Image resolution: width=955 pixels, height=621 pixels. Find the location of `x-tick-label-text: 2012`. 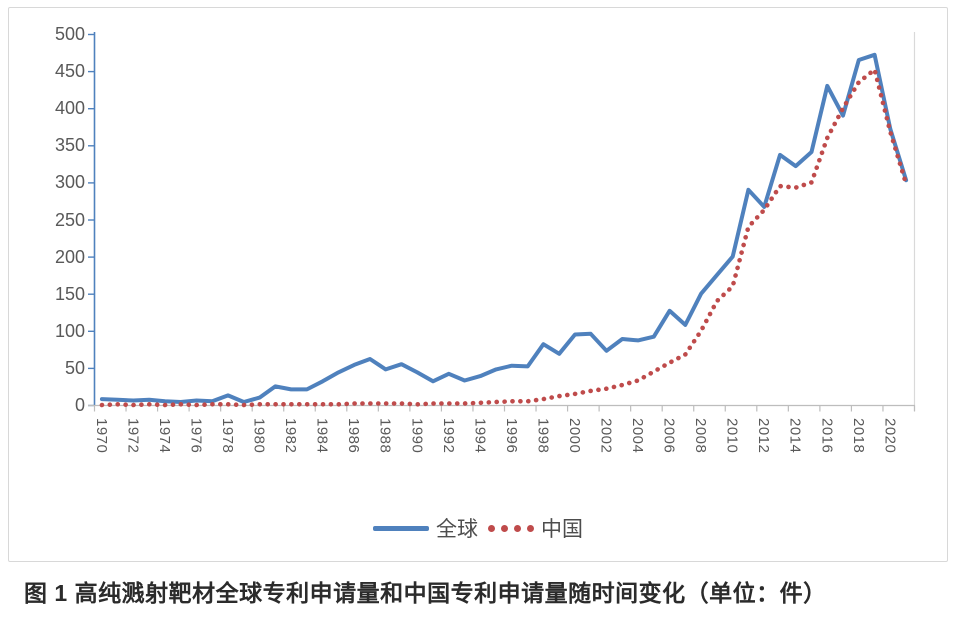

x-tick-label-text: 2012 is located at coordinates (764, 436).